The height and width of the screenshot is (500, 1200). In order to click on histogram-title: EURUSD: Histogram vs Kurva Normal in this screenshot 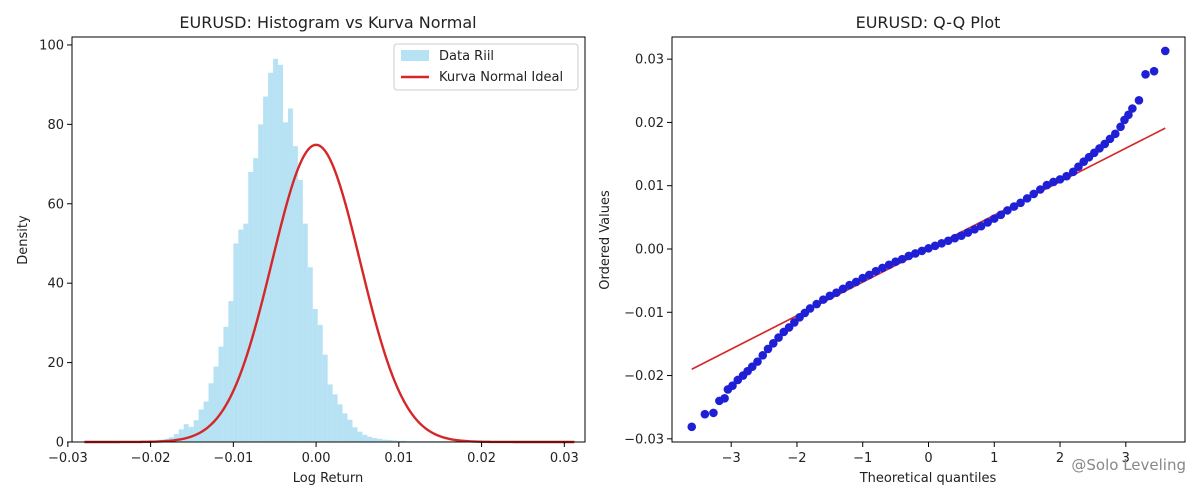, I will do `click(327, 22)`.